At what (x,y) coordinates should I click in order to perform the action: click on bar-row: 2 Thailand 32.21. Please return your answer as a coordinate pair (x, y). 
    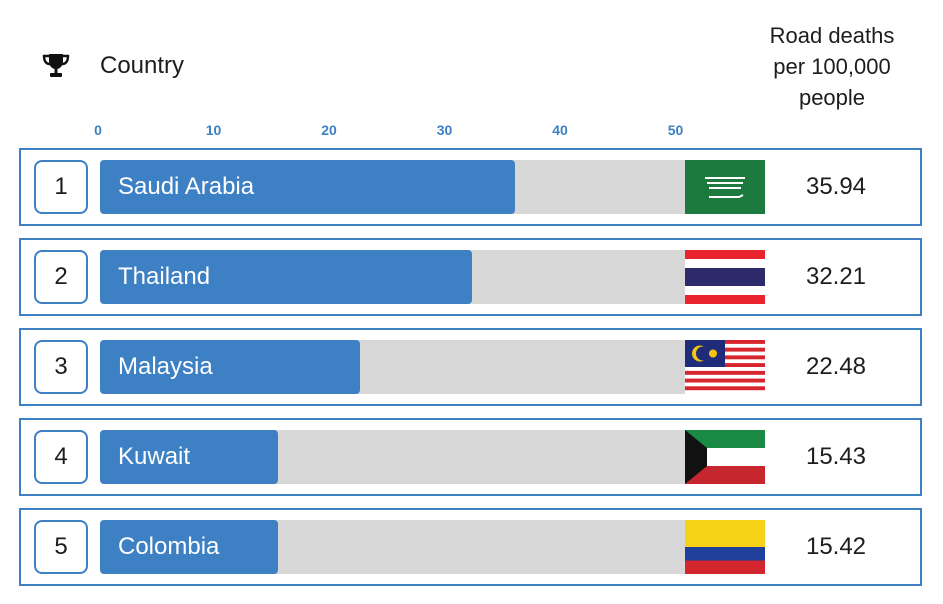
    Looking at the image, I should click on (470, 277).